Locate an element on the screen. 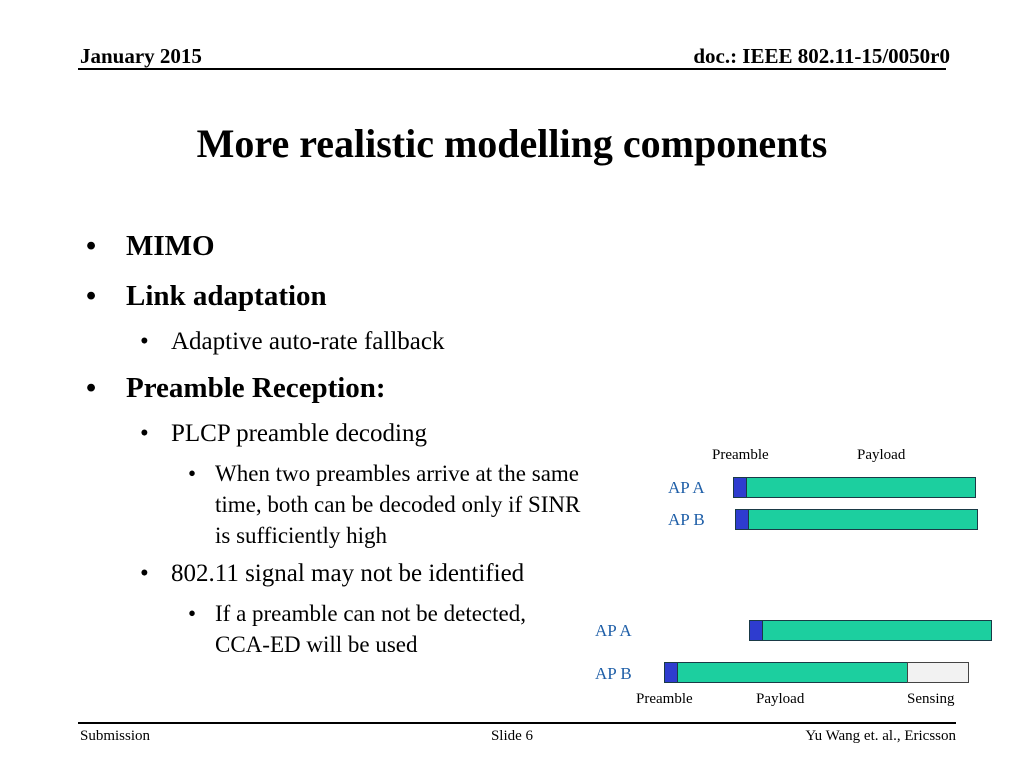 This screenshot has height=768, width=1024. bullet-text-line: If a preamble can not be detected, is located at coordinates (370, 613).